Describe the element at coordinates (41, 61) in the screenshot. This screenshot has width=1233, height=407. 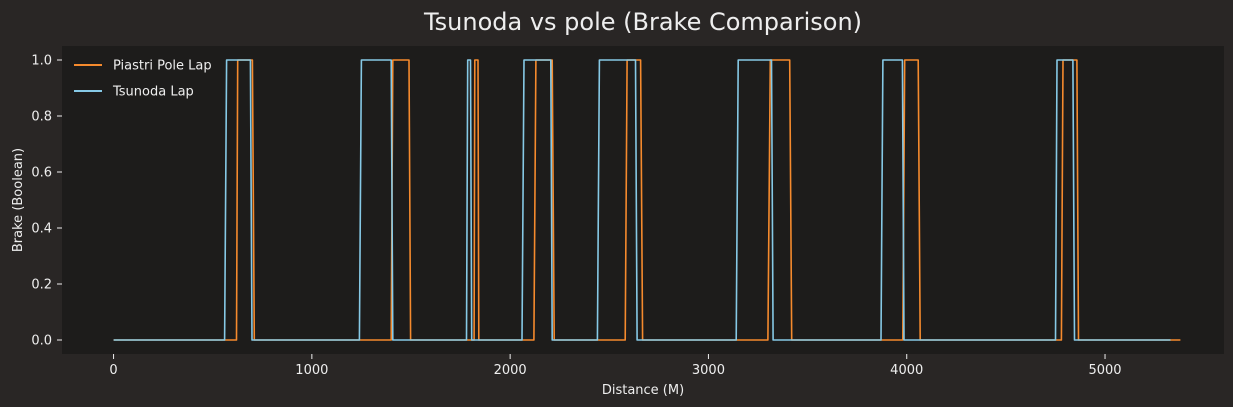
I see `y-tick-label: 1.0` at that location.